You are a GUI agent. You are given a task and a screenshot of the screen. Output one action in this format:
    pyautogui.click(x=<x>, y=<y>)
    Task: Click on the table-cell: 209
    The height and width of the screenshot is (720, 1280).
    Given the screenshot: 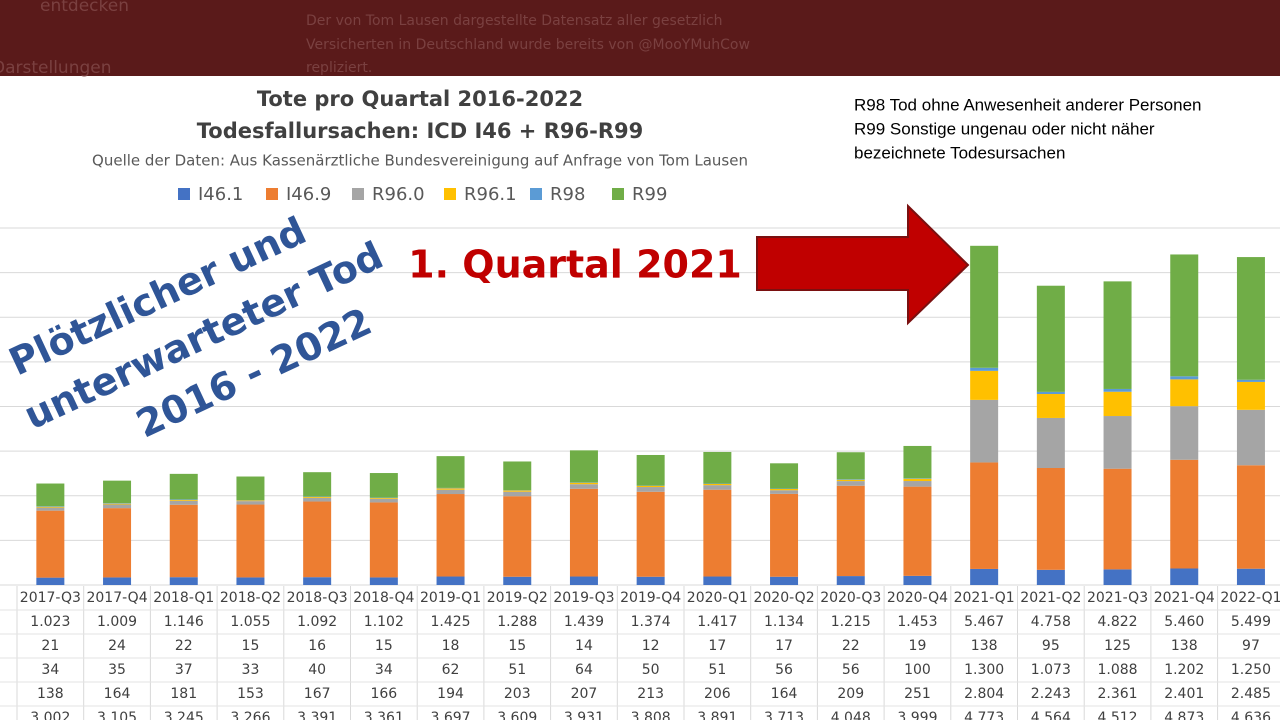 What is the action you would take?
    pyautogui.click(x=850, y=694)
    